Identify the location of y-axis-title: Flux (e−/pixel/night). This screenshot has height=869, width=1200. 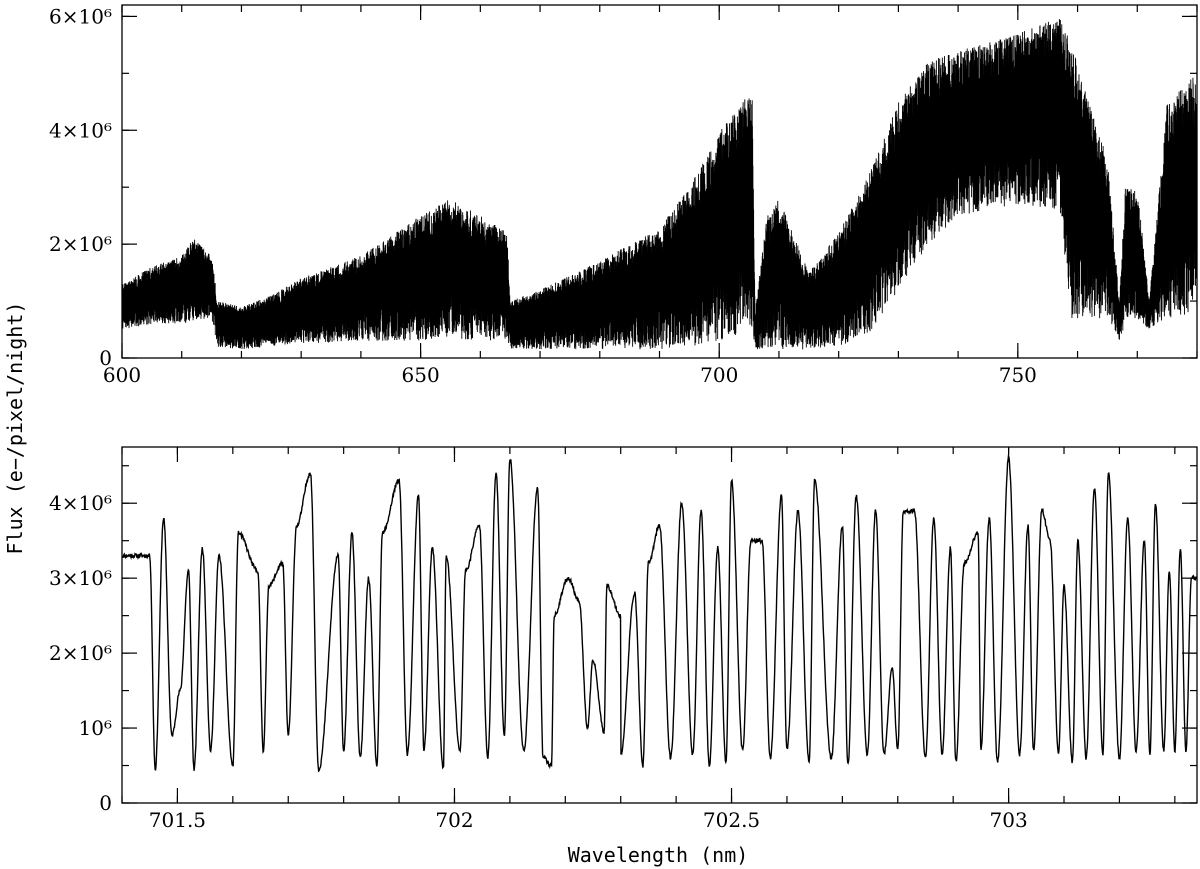
(15, 428).